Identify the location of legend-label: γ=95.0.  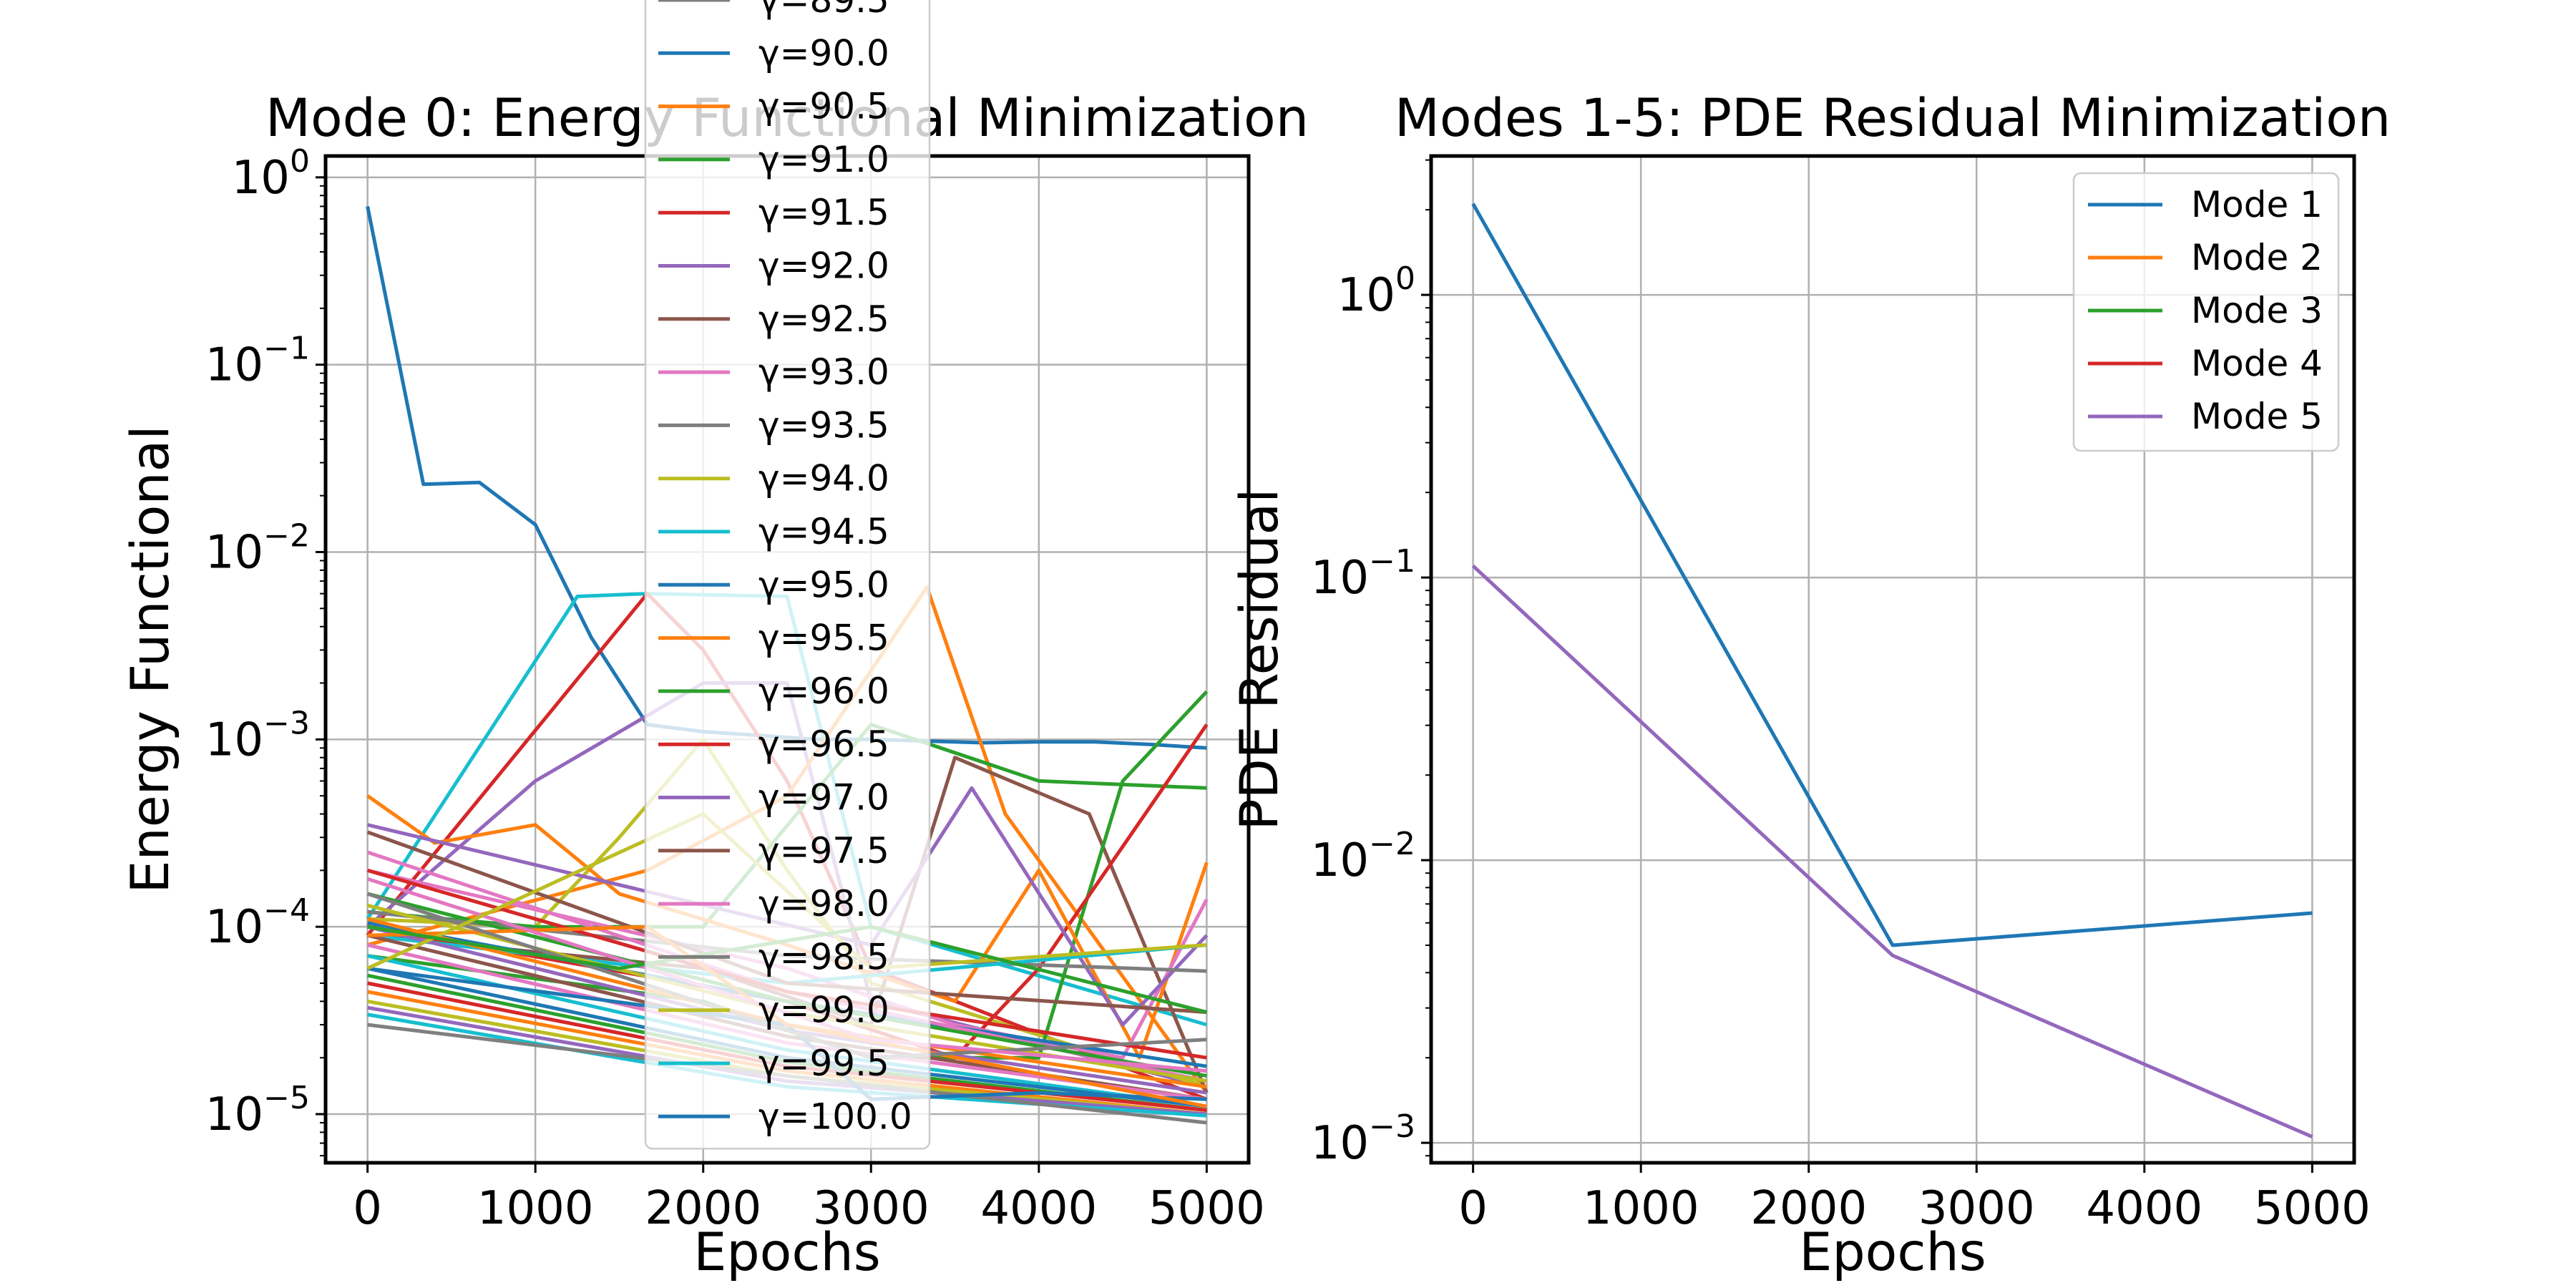
(823, 584).